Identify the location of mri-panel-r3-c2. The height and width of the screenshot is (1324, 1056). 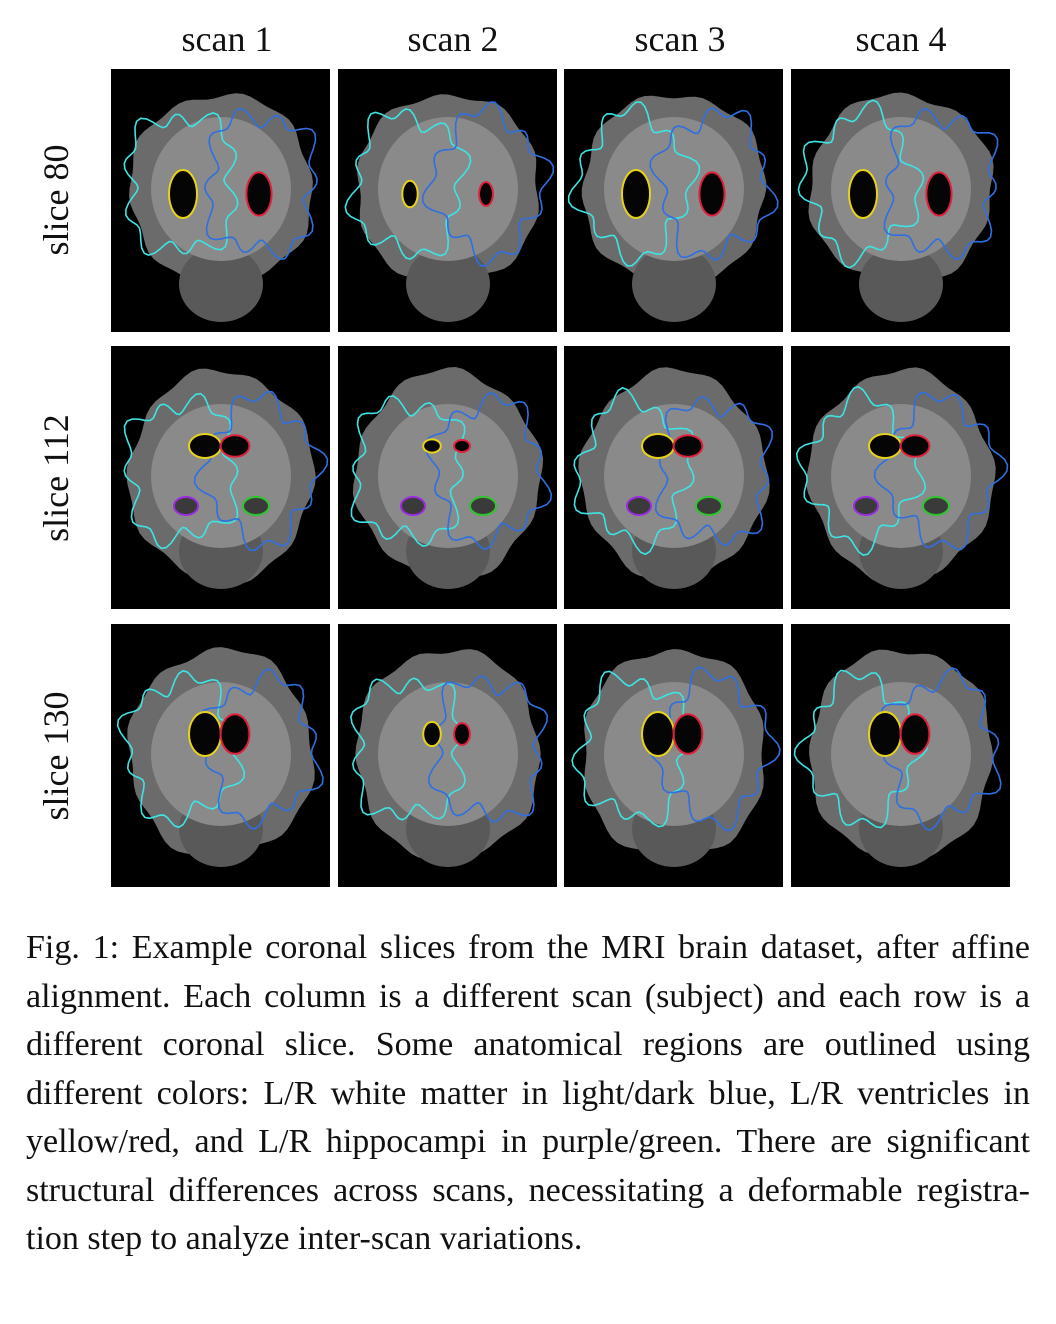
(447, 755).